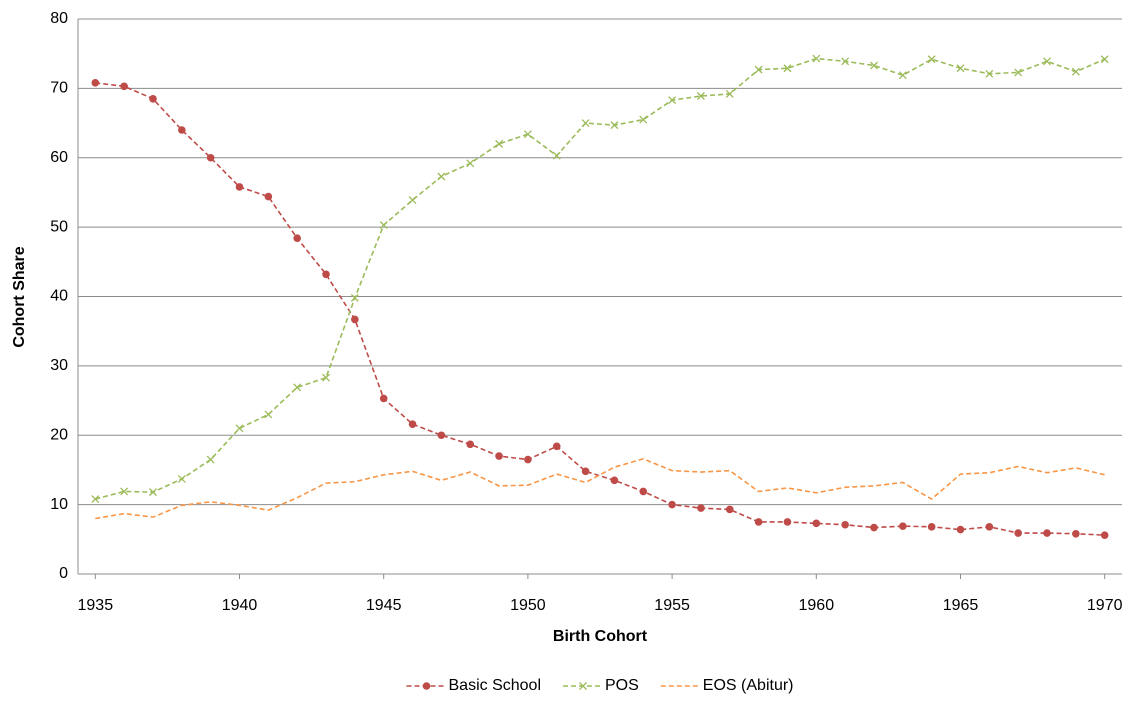 The height and width of the screenshot is (701, 1137). What do you see at coordinates (59, 365) in the screenshot?
I see `y-tick-label: 30` at bounding box center [59, 365].